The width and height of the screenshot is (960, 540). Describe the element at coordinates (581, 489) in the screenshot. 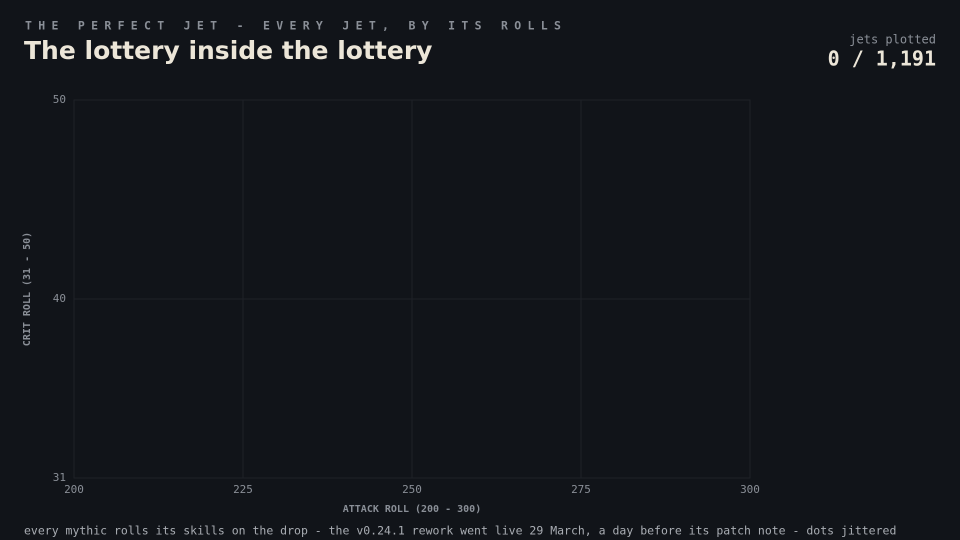

I see `x-tick-label: 275` at that location.